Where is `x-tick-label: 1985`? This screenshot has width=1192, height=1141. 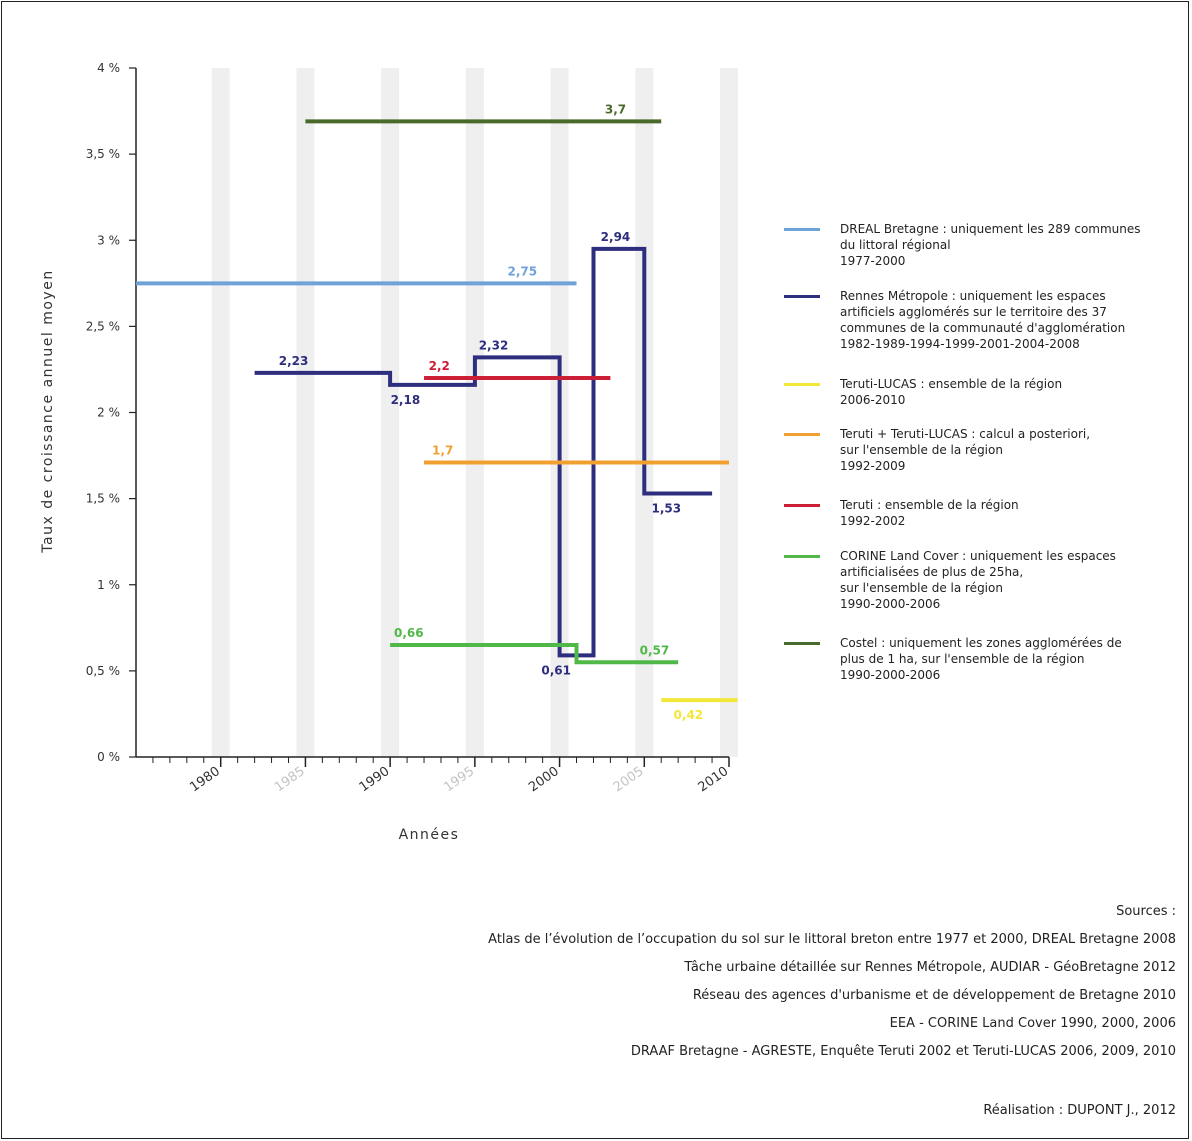 x-tick-label: 1985 is located at coordinates (290, 779).